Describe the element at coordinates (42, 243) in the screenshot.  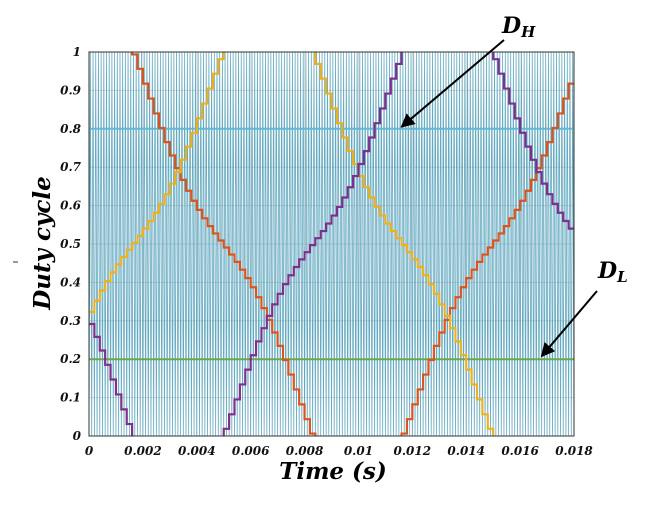
I see `y-axis-title: Duty cycle` at that location.